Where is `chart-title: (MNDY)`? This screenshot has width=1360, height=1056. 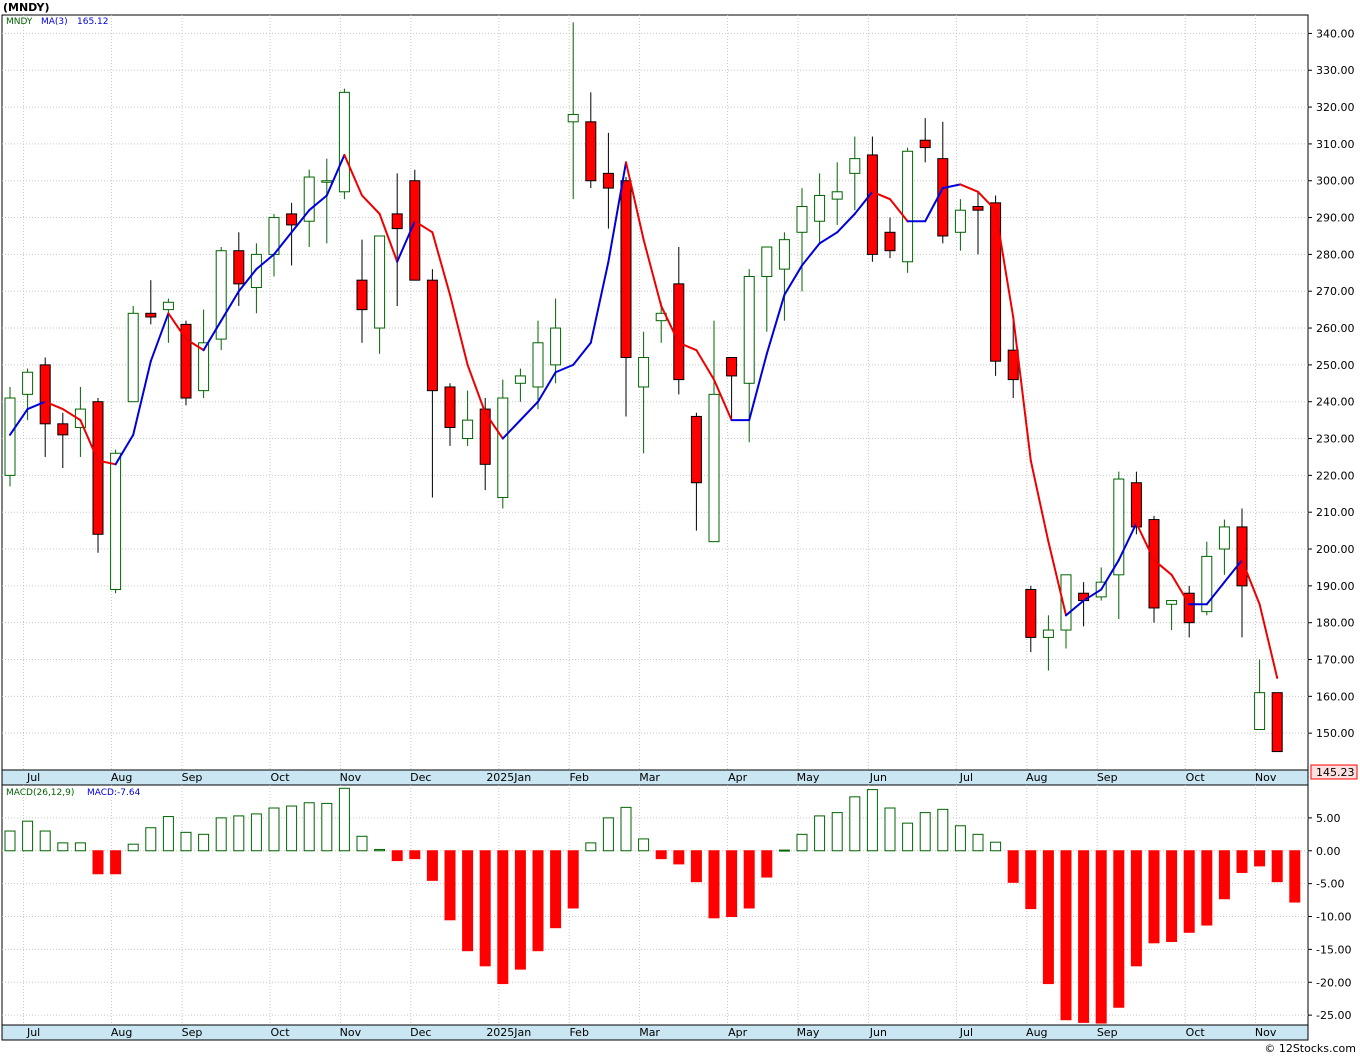
chart-title: (MNDY) is located at coordinates (26, 7).